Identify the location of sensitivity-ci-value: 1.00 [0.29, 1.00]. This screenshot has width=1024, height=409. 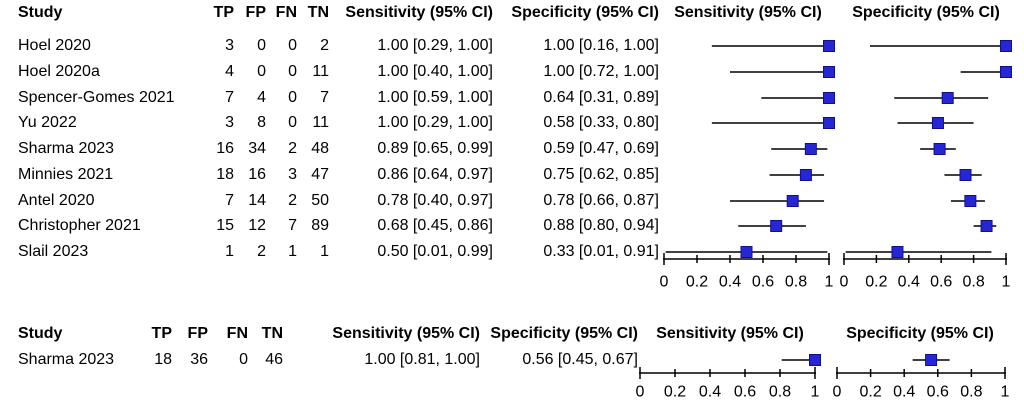
(435, 122).